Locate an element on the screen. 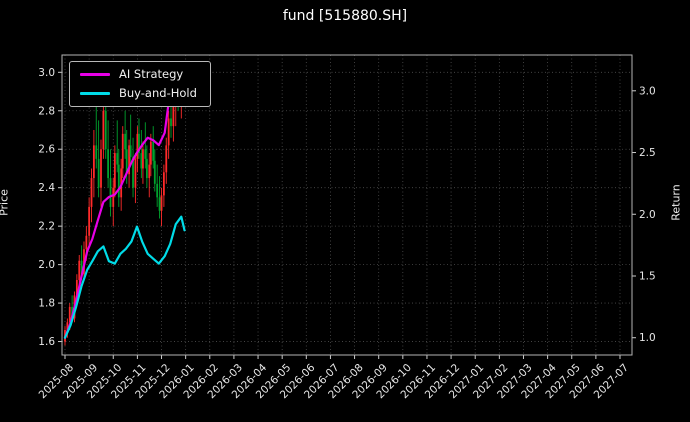 This screenshot has height=422, width=690. legend: AI Strategy Buy-and-Hold is located at coordinates (140, 84).